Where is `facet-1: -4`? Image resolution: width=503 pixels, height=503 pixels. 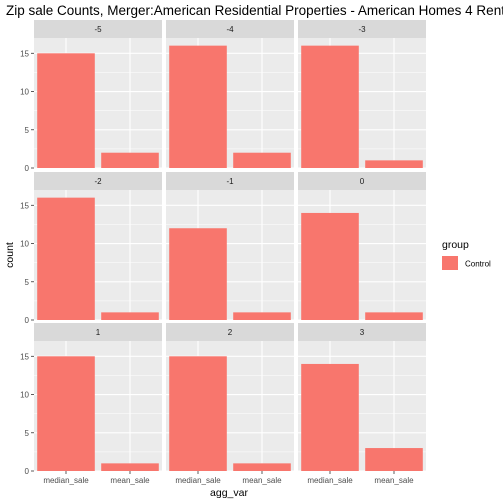
facet-1: -4 is located at coordinates (230, 94).